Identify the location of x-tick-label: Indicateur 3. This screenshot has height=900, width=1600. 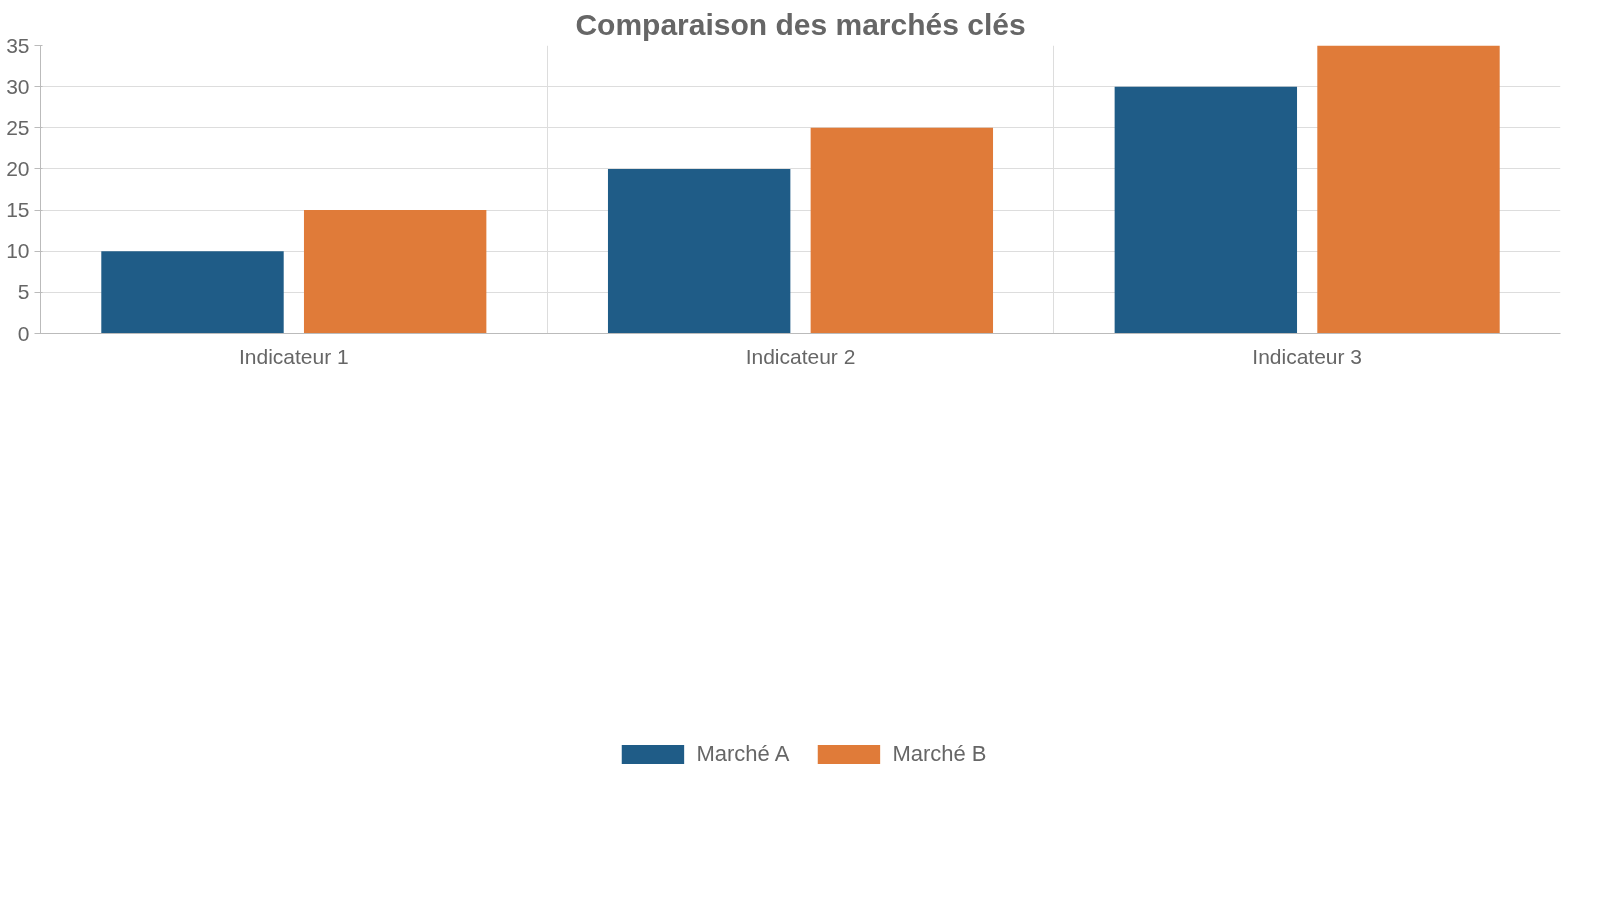
(1307, 356).